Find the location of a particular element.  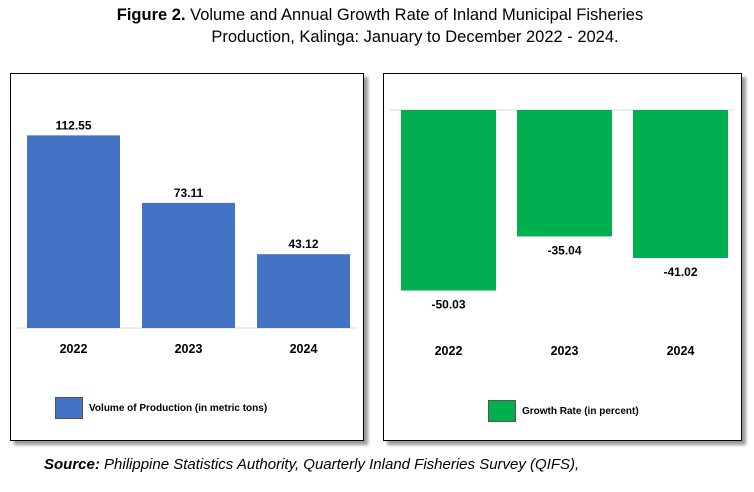

source-label: Source: is located at coordinates (72, 464).